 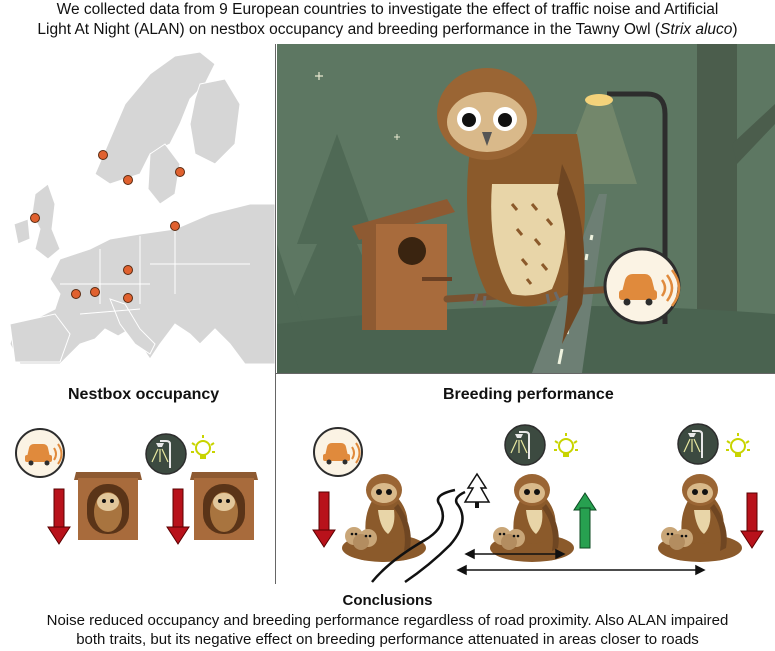 I want to click on owl-illustration, so click(x=511, y=206).